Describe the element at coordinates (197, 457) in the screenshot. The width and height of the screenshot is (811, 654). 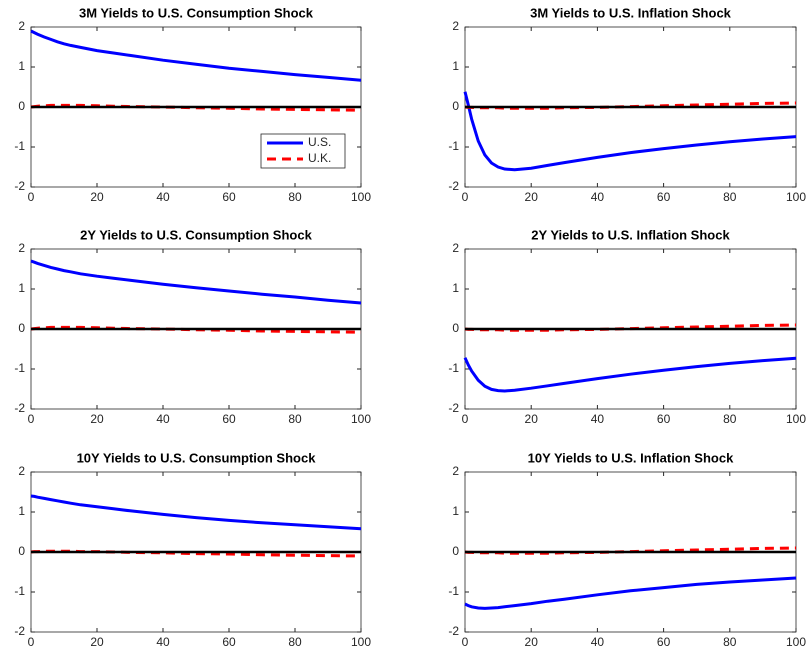
I see `chart-title: 10Y Yields to U.S. Consumption Shock` at that location.